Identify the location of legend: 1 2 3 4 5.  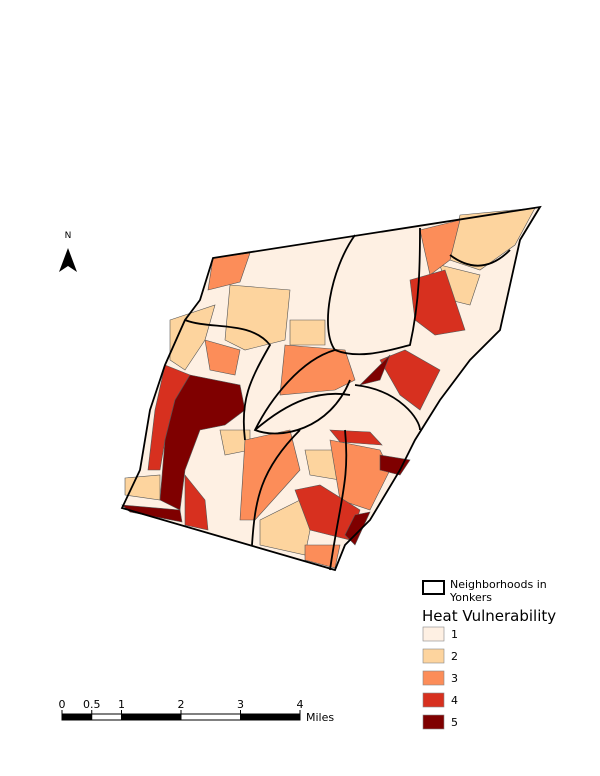
(440, 678).